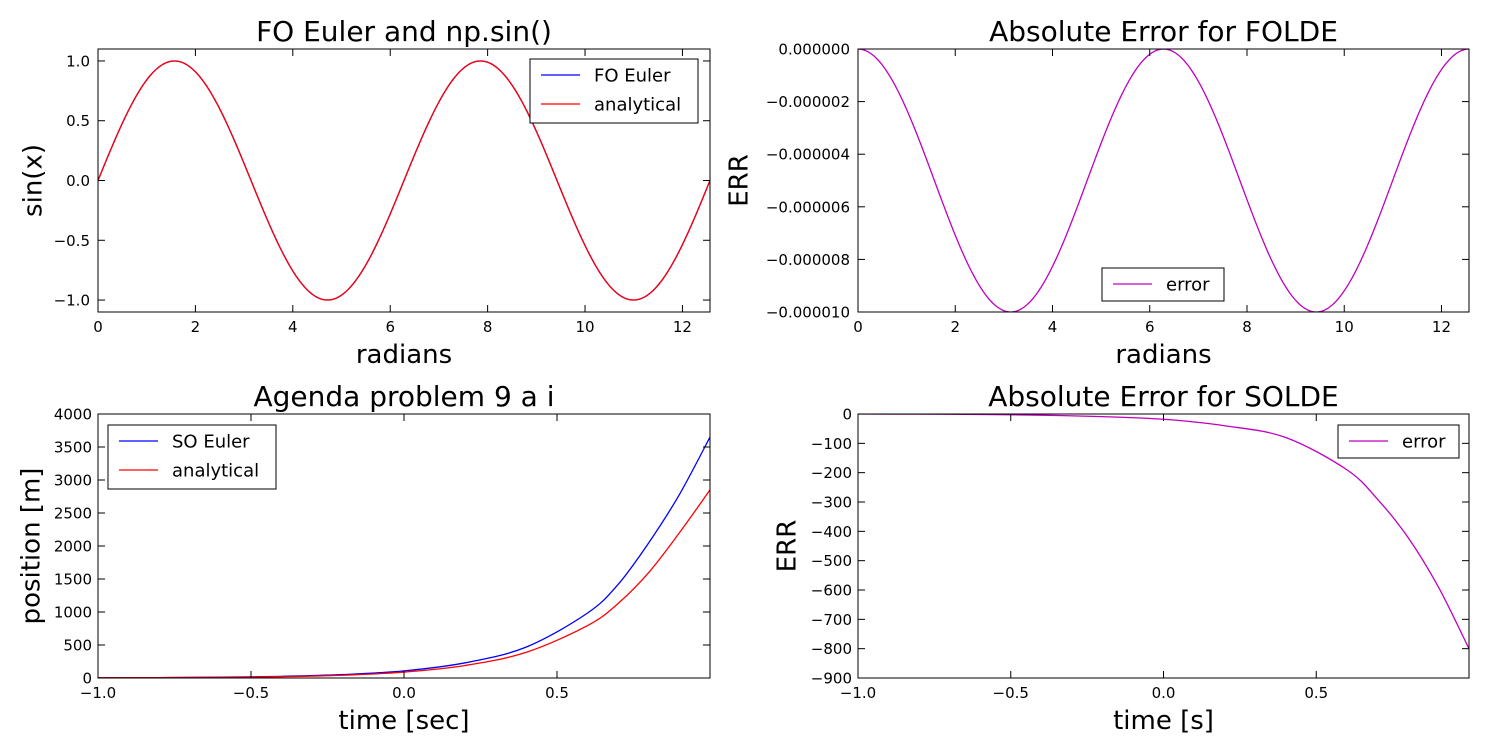 Image resolution: width=1500 pixels, height=750 pixels. What do you see at coordinates (831, 532) in the screenshot?
I see `y-tick-label: −400` at bounding box center [831, 532].